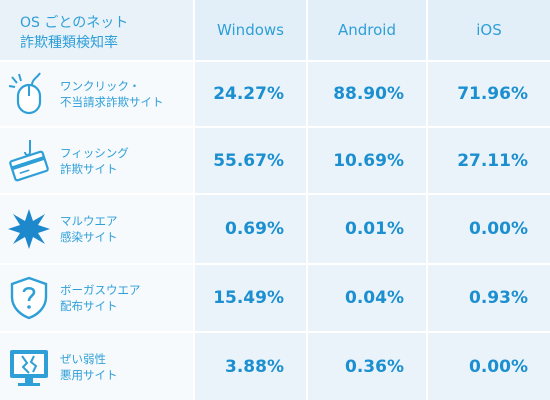 The height and width of the screenshot is (400, 550). I want to click on value-cell: 55.67%, so click(249, 159).